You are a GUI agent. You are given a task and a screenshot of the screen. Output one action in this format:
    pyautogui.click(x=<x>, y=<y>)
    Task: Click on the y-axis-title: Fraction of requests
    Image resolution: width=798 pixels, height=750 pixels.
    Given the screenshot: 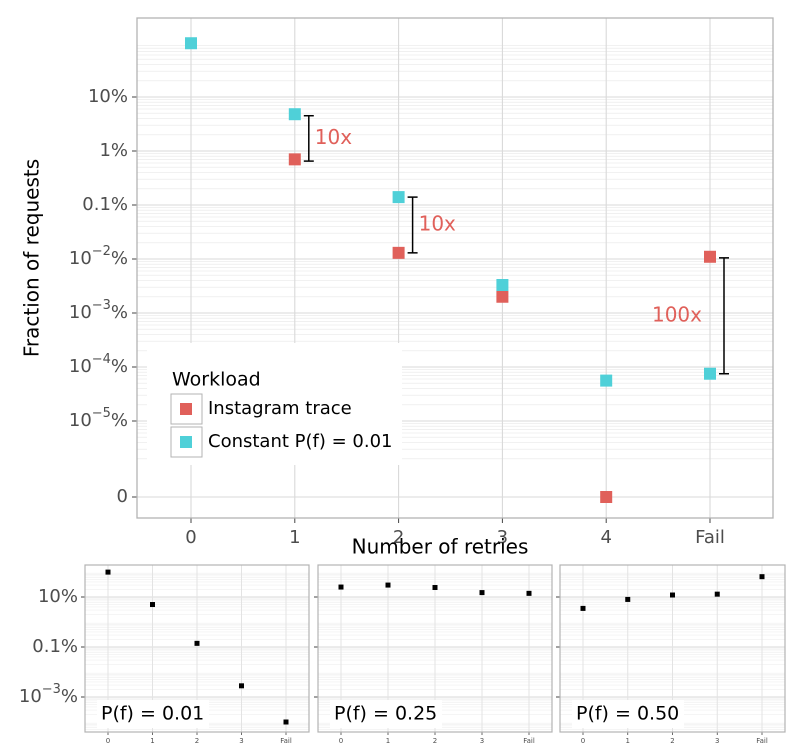 What is the action you would take?
    pyautogui.click(x=32, y=258)
    